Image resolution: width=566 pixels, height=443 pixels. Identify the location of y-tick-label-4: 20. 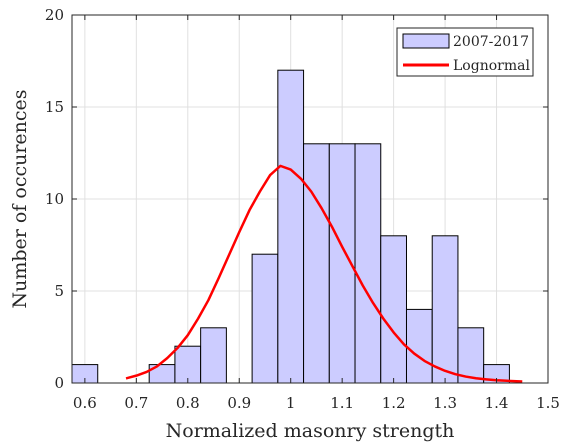
(54, 15).